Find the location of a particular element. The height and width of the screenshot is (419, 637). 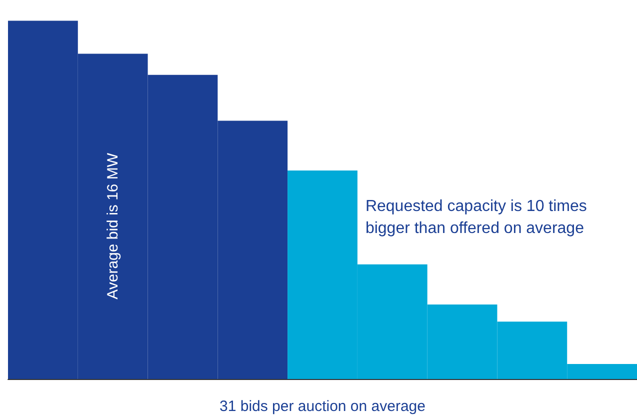

x-axis-title: 31 bids per auction on average is located at coordinates (323, 406).